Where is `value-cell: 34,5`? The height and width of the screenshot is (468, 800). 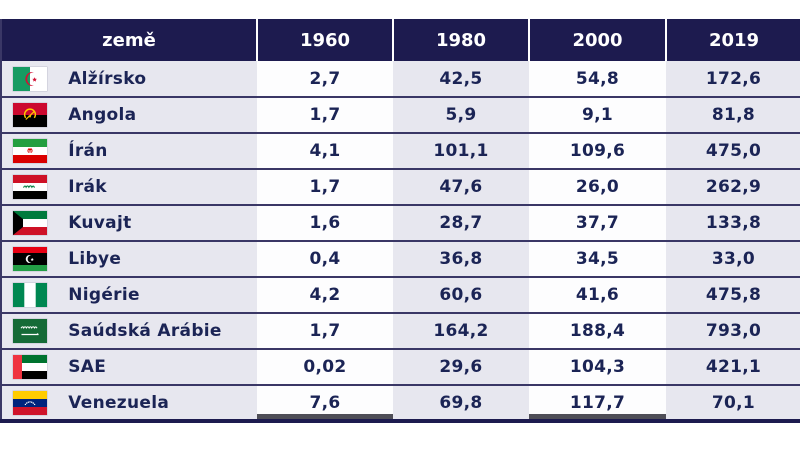 value-cell: 34,5 is located at coordinates (597, 258).